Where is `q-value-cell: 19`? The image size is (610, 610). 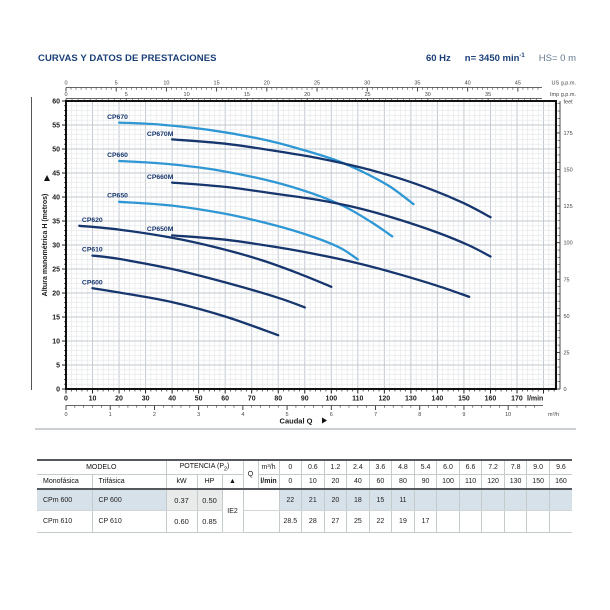 q-value-cell: 19 is located at coordinates (403, 521).